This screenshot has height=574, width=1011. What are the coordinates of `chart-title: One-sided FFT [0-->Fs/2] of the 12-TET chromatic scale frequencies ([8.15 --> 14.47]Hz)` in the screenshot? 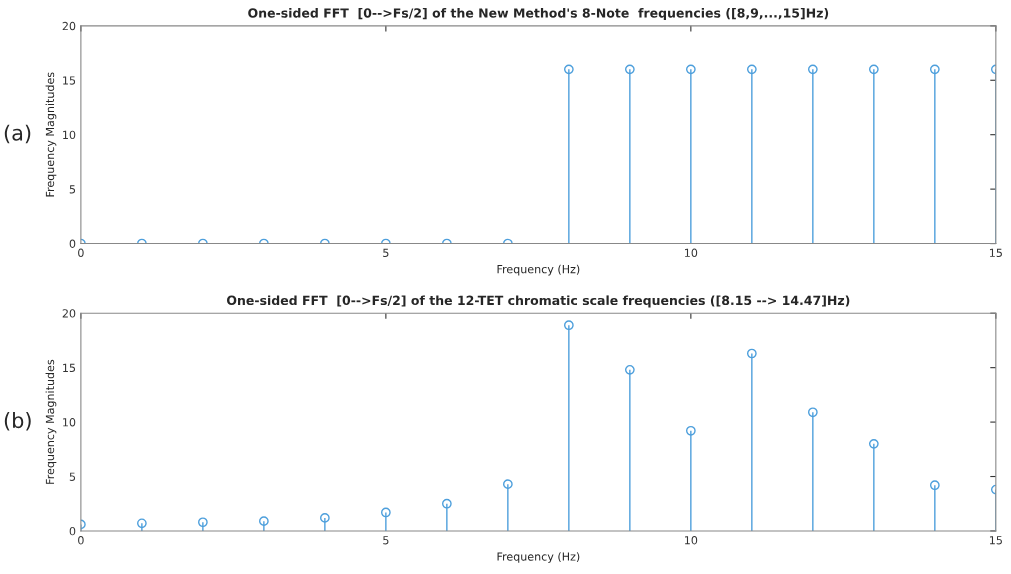 It's located at (538, 301).